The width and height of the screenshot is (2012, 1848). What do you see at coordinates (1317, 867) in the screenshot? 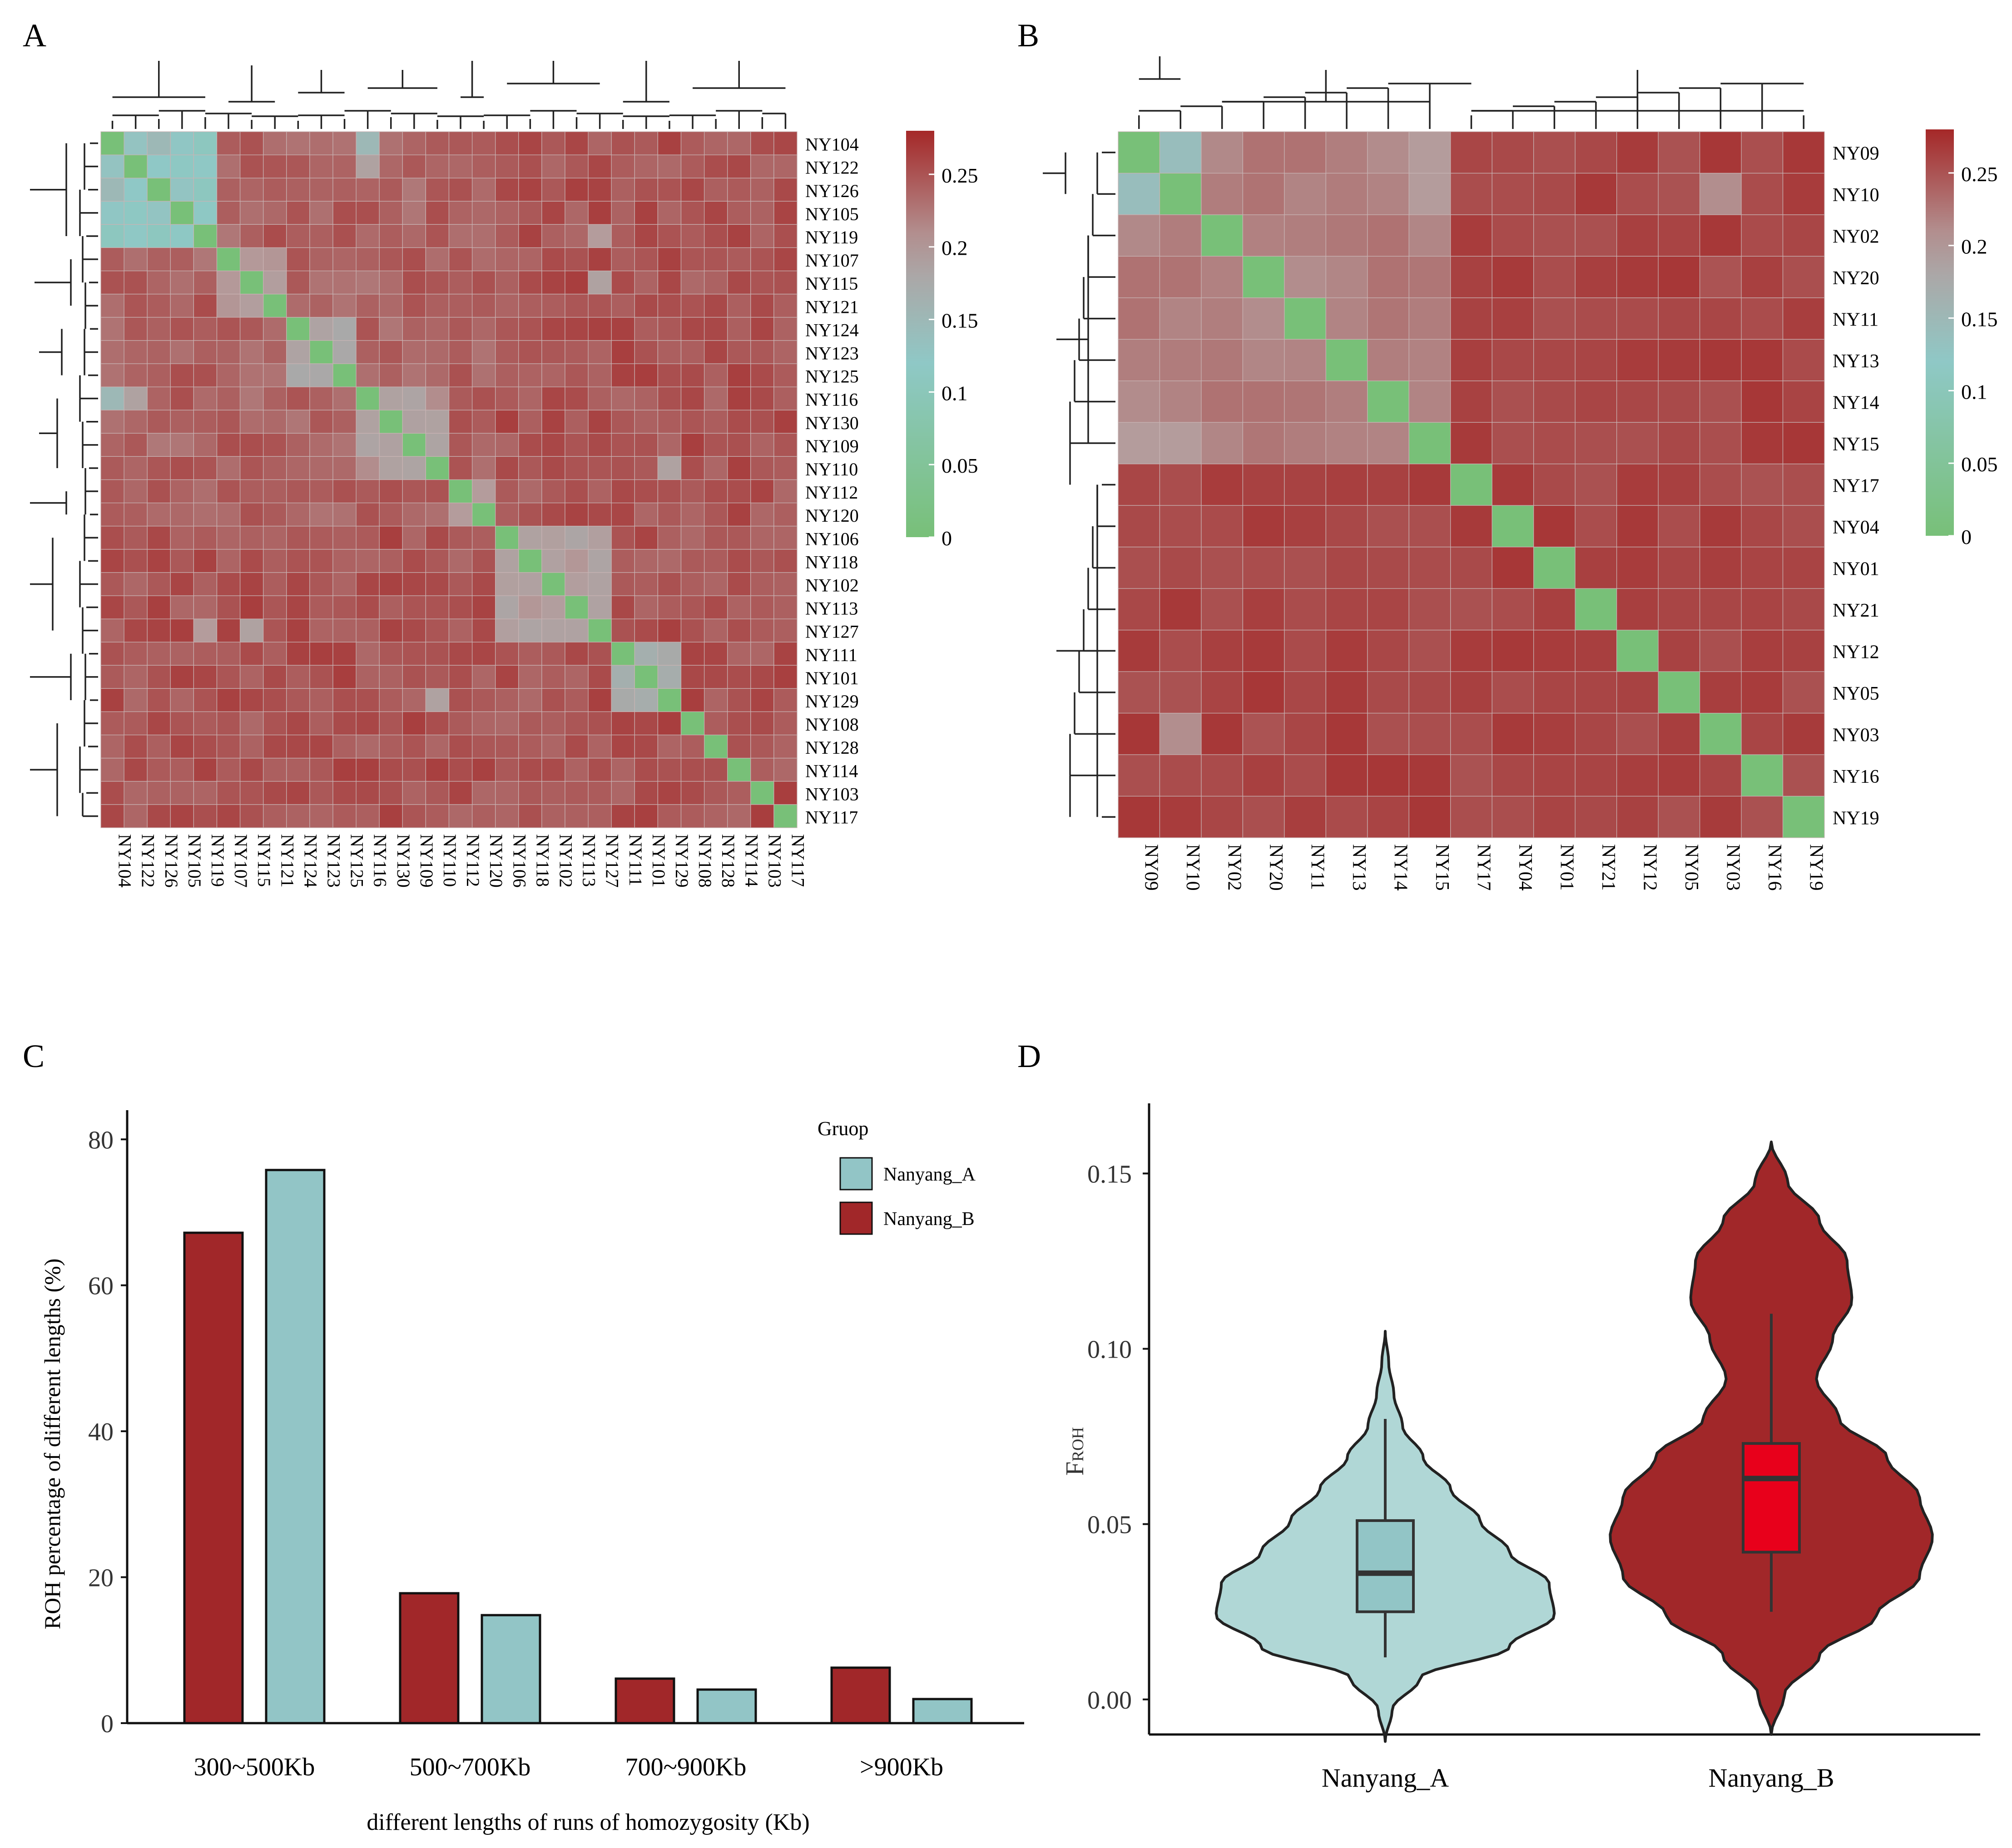
I see `col-label: NY11` at bounding box center [1317, 867].